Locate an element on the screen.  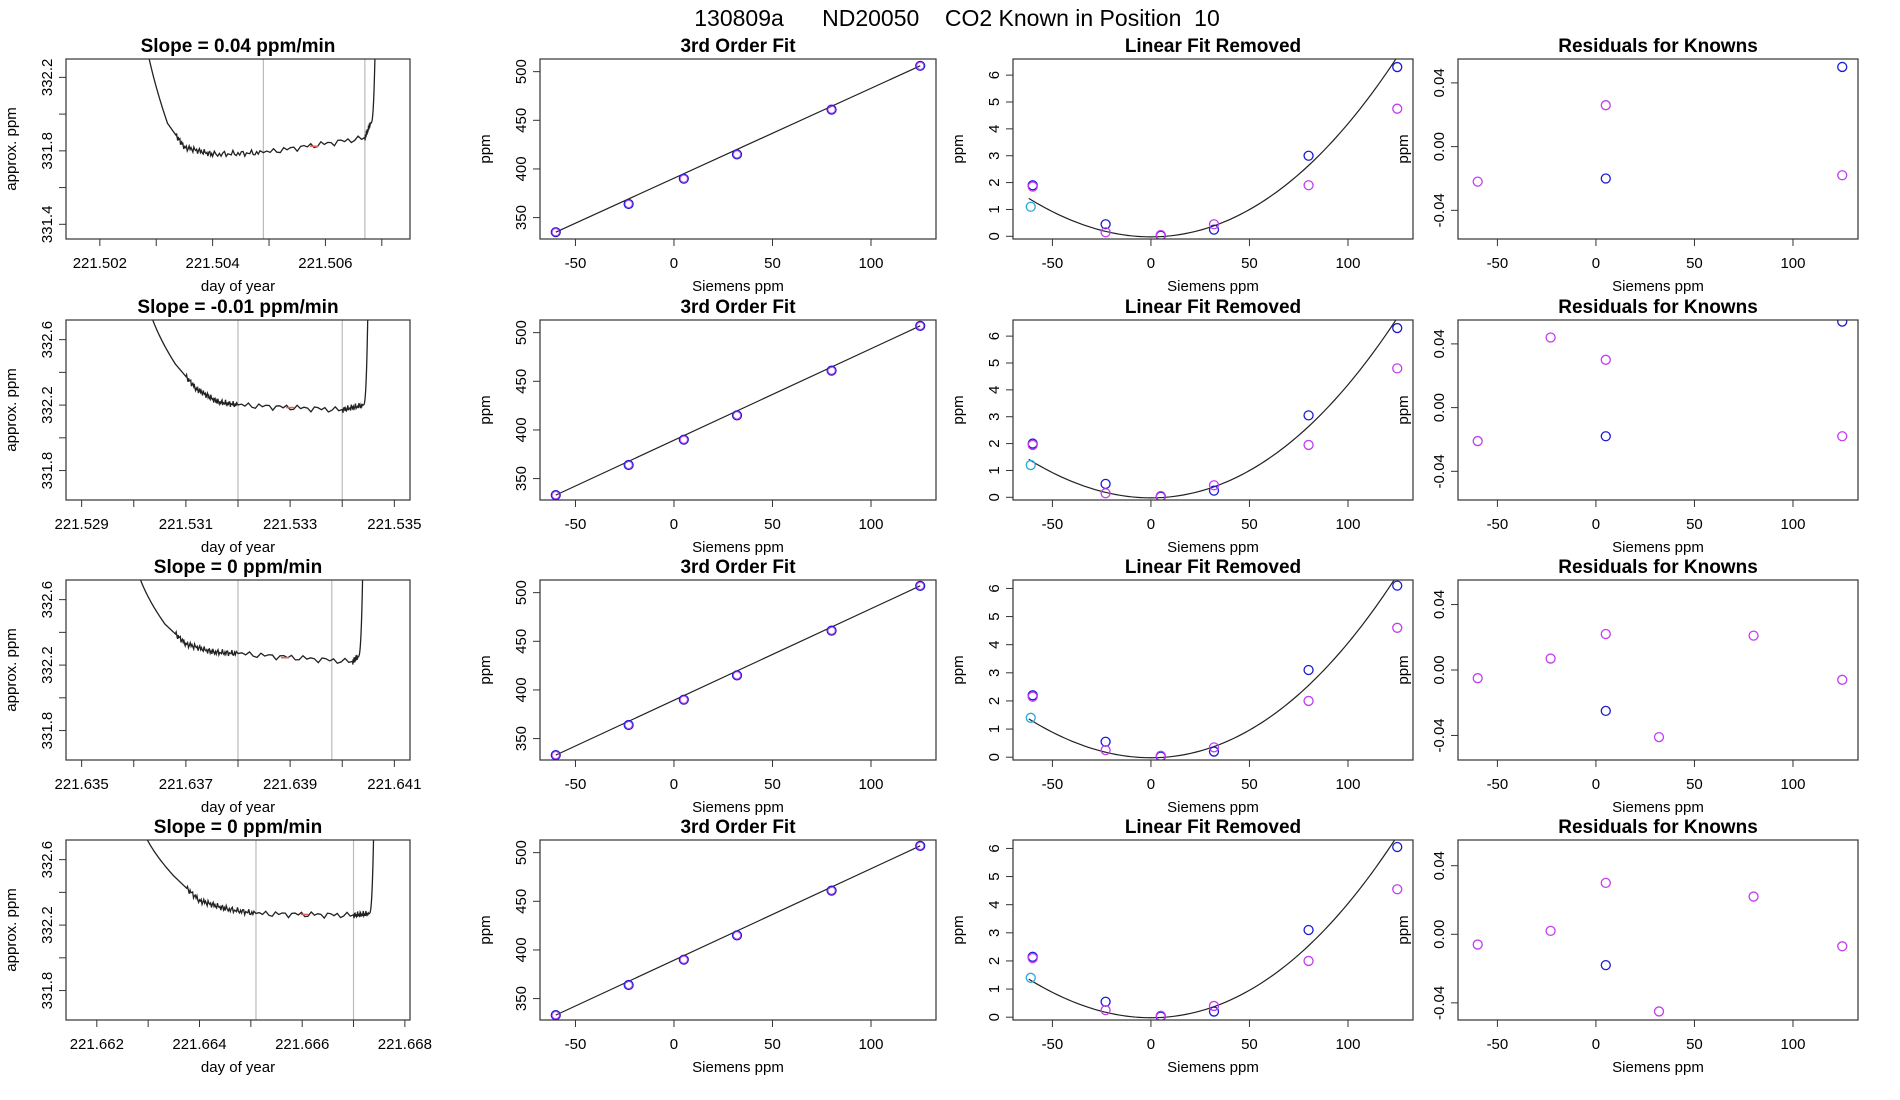
y-tick-label: 6 is located at coordinates (994, 336).